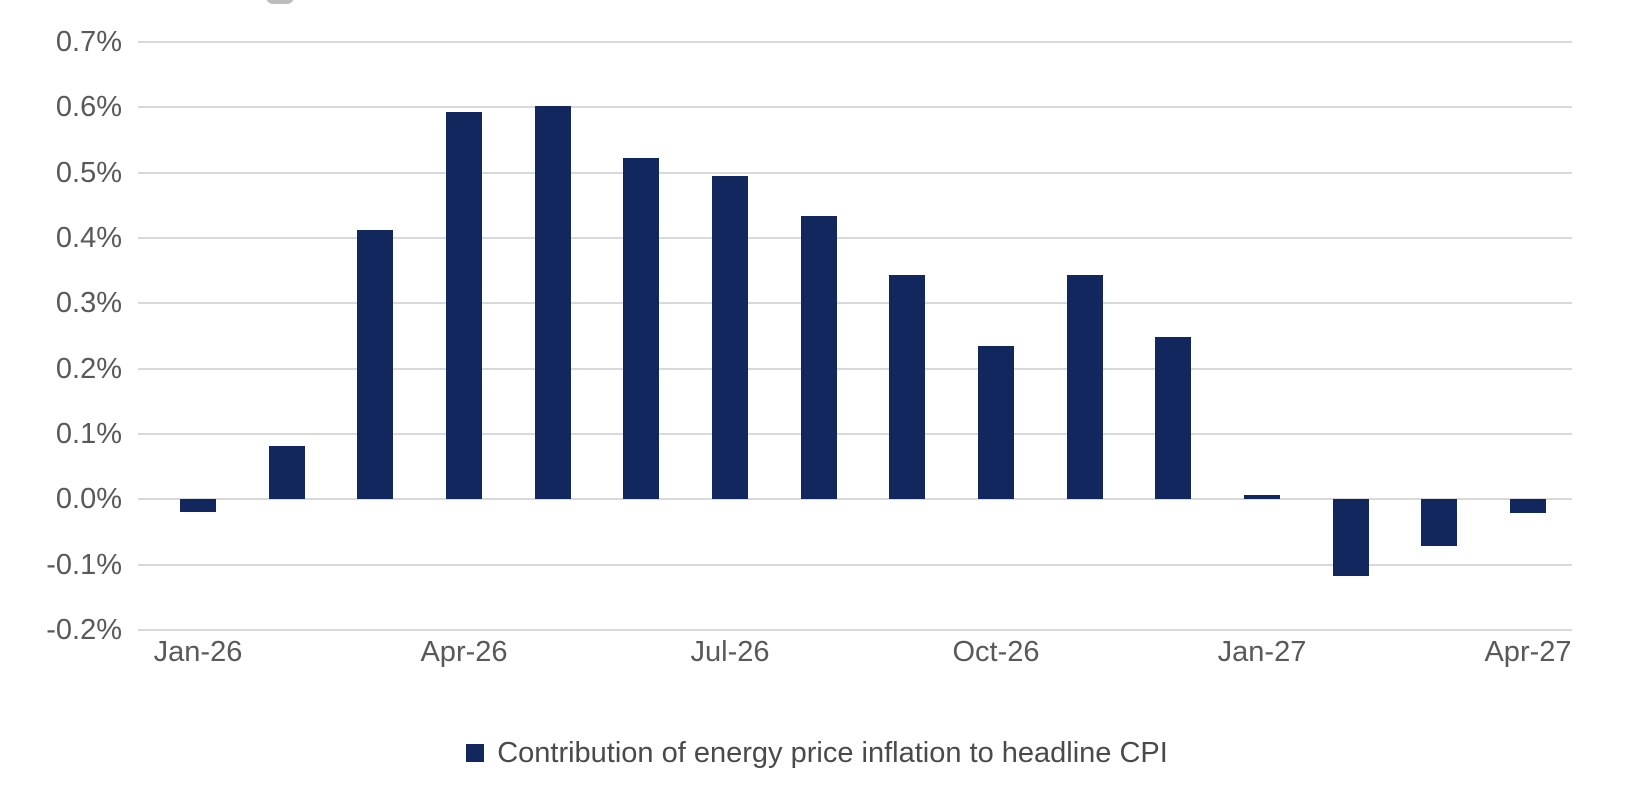  Describe the element at coordinates (84, 630) in the screenshot. I see `y-tick-label: -0.2%` at that location.